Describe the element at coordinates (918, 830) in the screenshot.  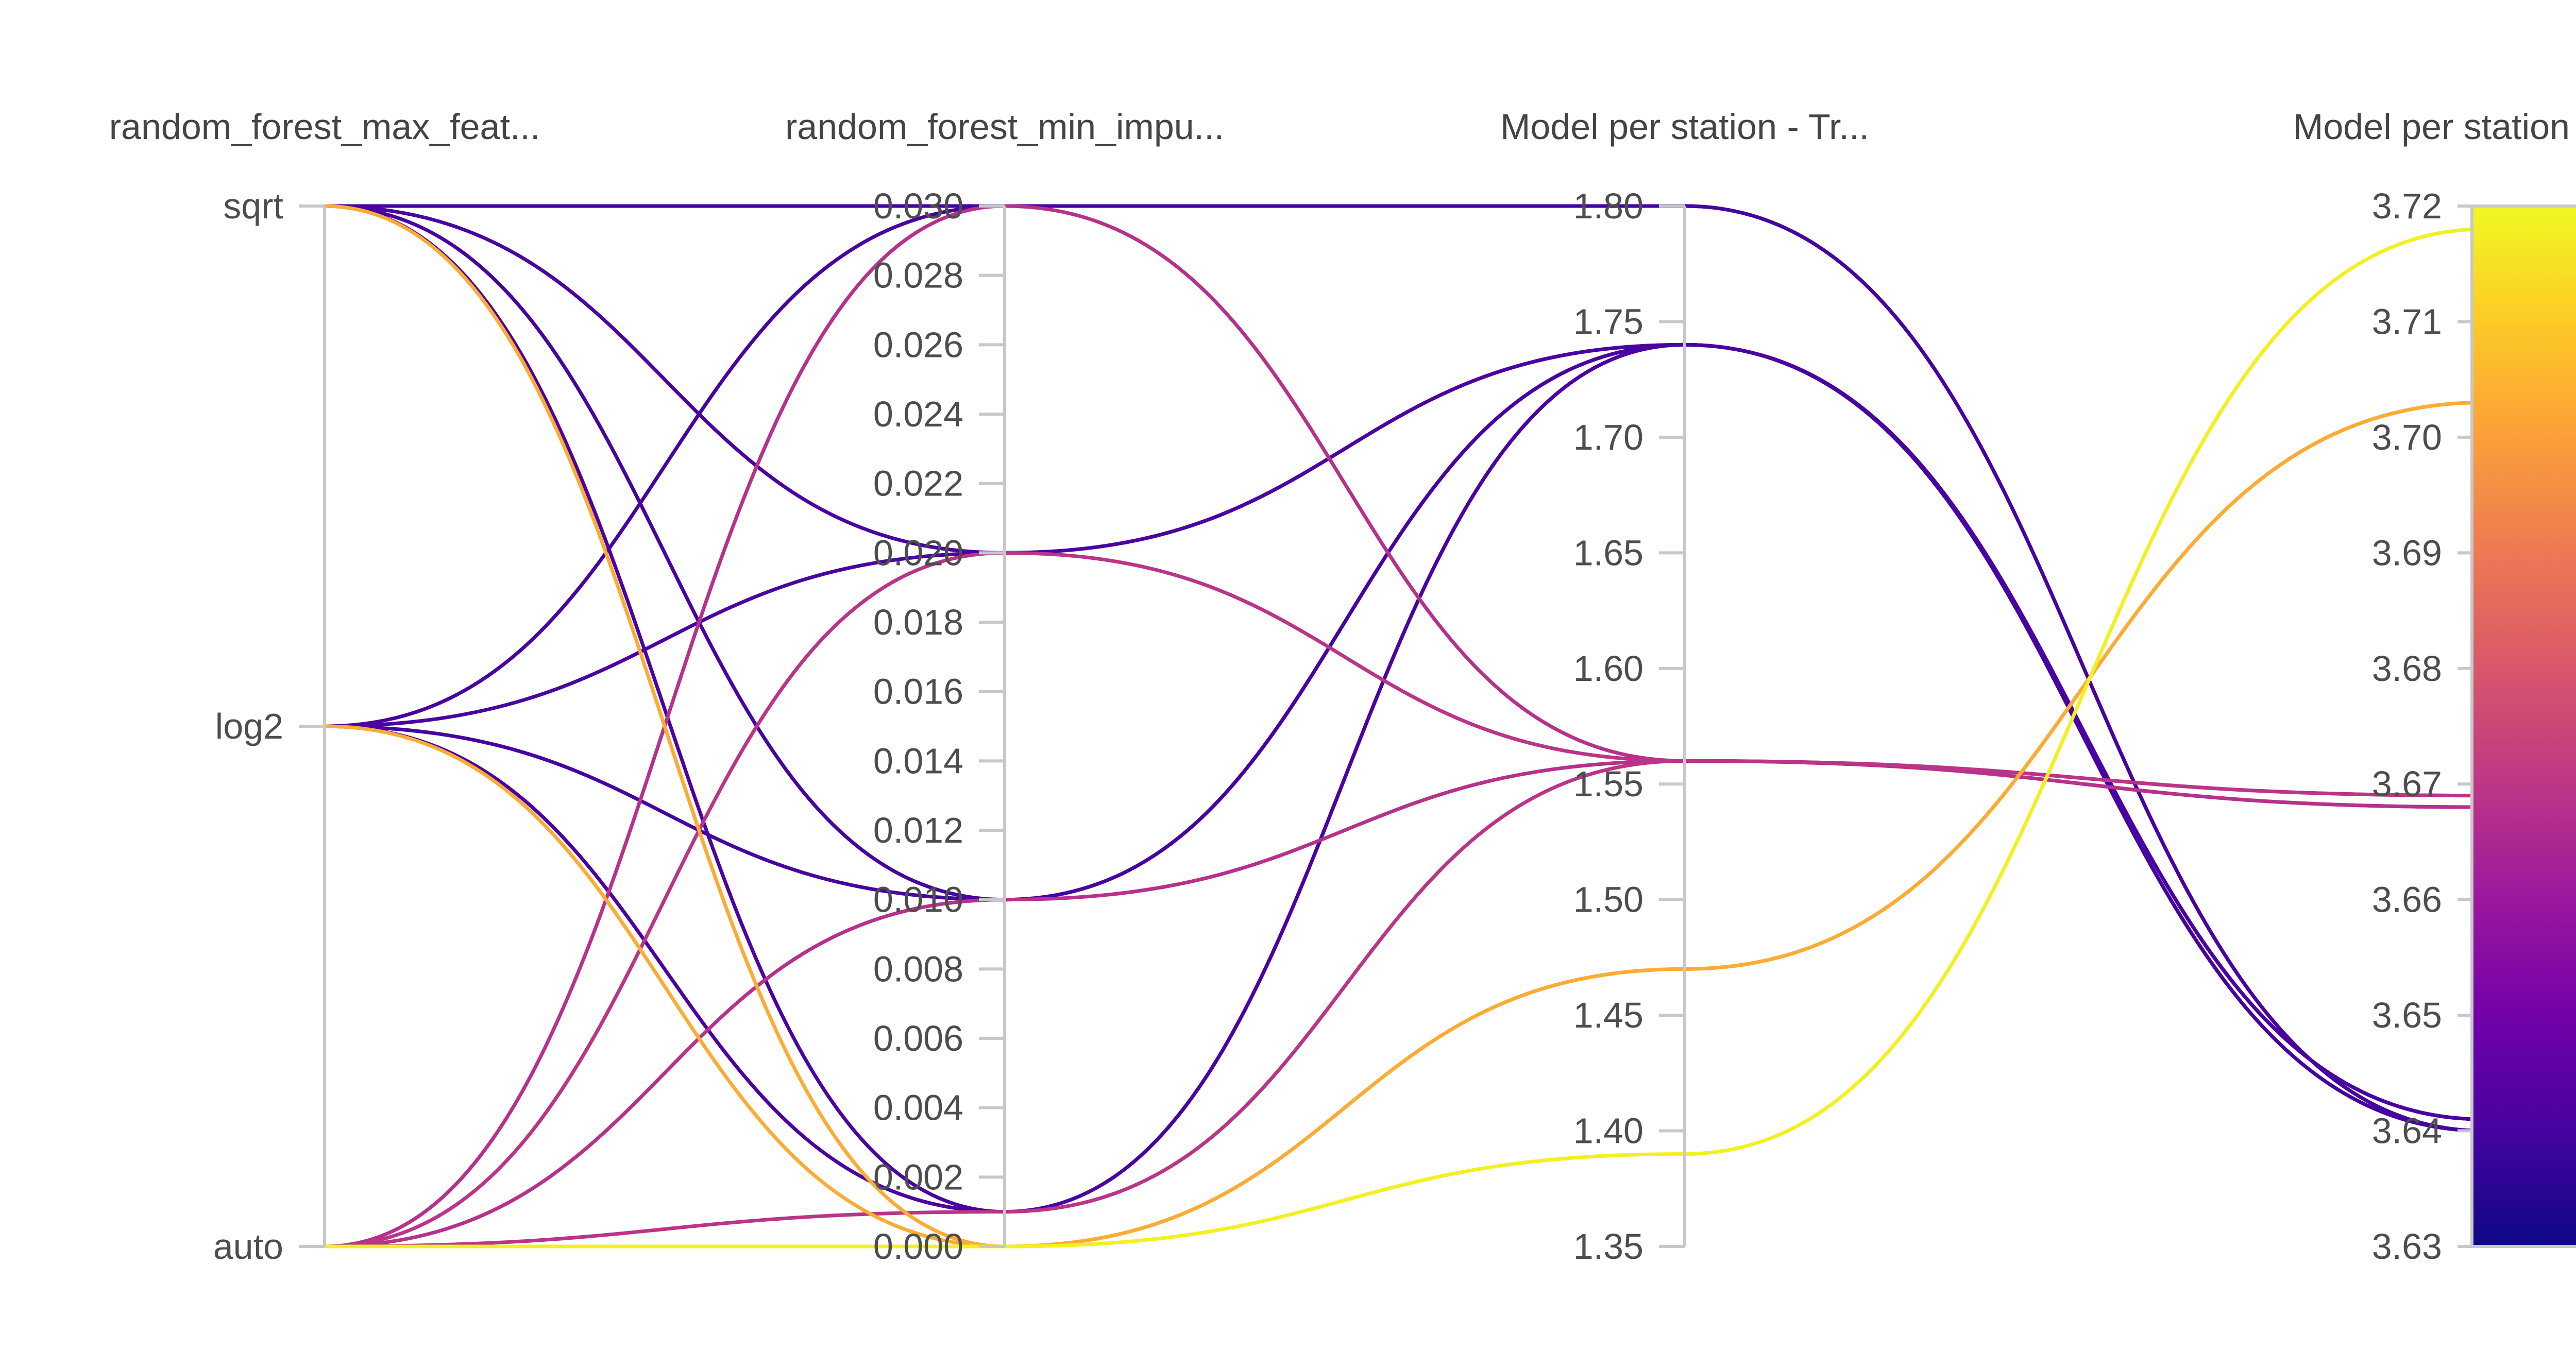
I see `tick-label: 0.012` at that location.